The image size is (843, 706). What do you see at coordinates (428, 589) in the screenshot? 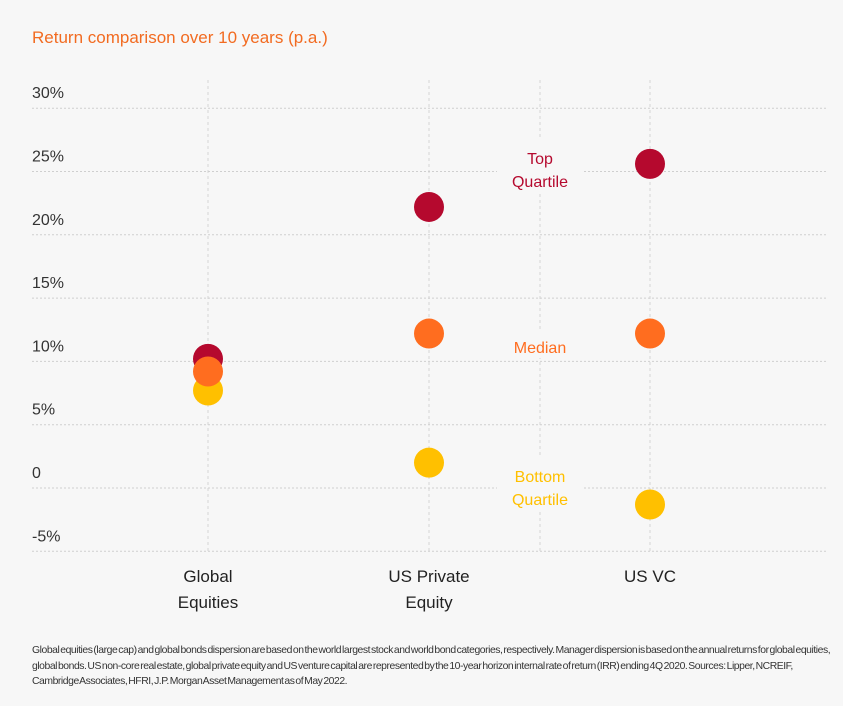
I see `x-tick-label: US Private Equity` at bounding box center [428, 589].